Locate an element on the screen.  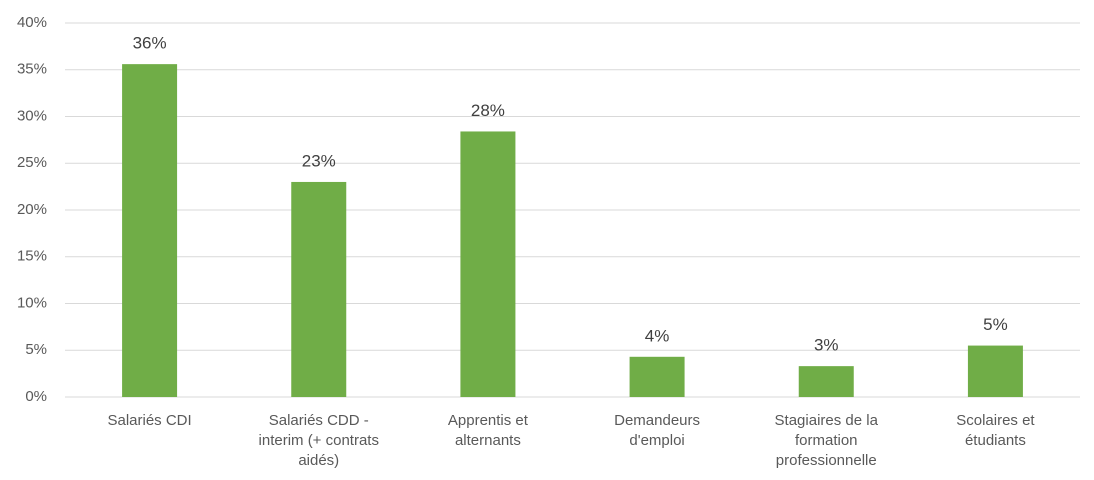
x-tick-label: Salariés CDD -interim (+ contrats aidés) is located at coordinates (319, 440).